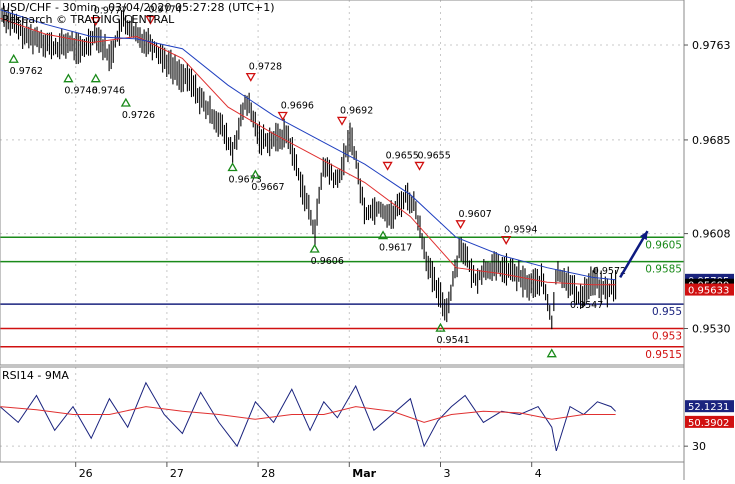 The width and height of the screenshot is (735, 484). What do you see at coordinates (609, 271) in the screenshot?
I see `marker-label: 0.9572` at bounding box center [609, 271].